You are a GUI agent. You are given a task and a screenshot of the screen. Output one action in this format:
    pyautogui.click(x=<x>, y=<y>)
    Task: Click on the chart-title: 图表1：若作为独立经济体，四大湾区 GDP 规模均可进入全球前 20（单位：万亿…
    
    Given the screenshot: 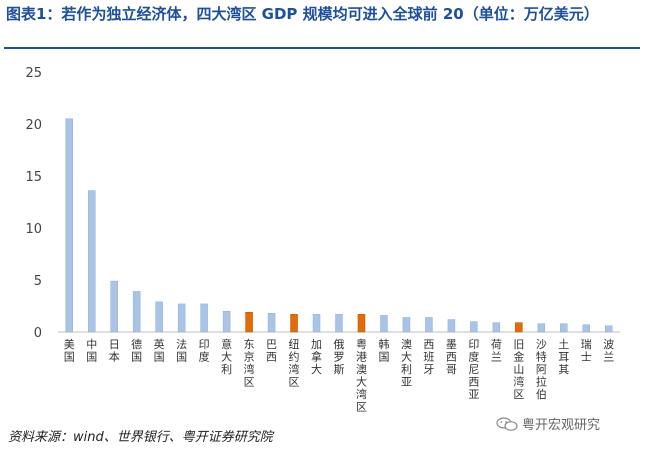 What is the action you would take?
    pyautogui.click(x=302, y=14)
    